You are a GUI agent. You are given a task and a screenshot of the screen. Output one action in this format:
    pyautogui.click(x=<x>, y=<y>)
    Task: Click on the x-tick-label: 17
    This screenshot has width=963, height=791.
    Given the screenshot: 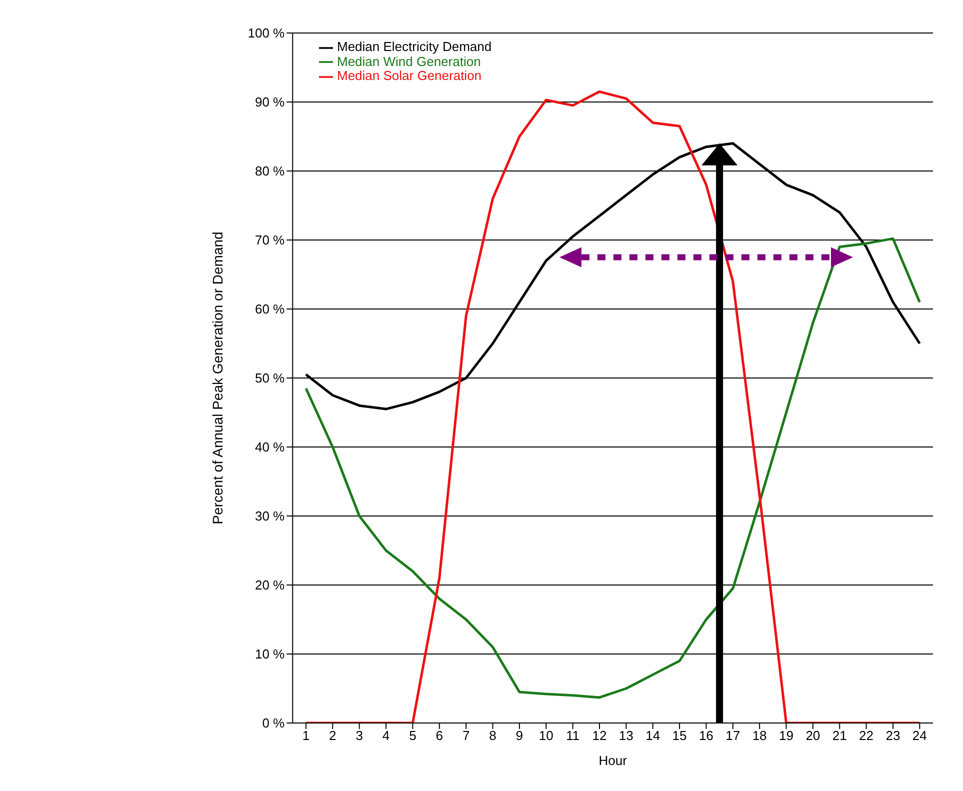 What is the action you would take?
    pyautogui.click(x=733, y=736)
    